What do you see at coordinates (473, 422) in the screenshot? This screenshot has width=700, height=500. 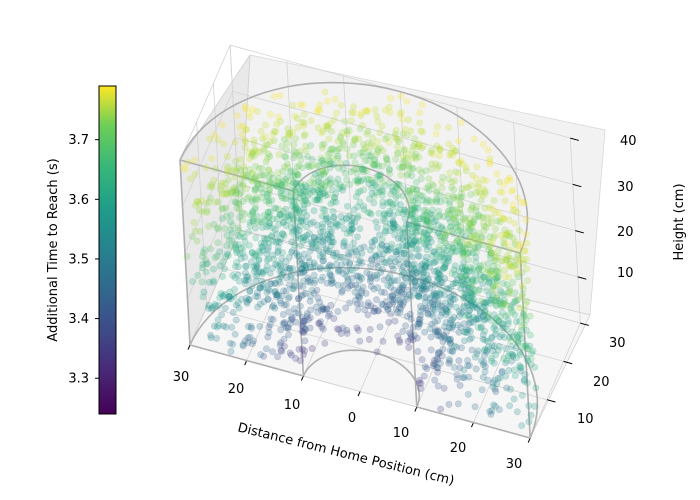 I see `base-edge` at bounding box center [473, 422].